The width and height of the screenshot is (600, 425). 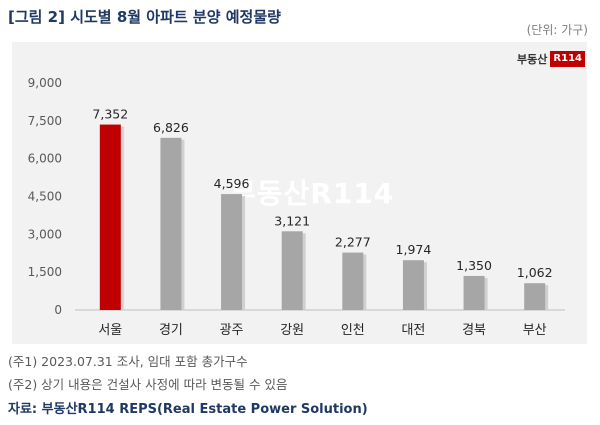 I want to click on category-label: 광주, so click(x=232, y=330).